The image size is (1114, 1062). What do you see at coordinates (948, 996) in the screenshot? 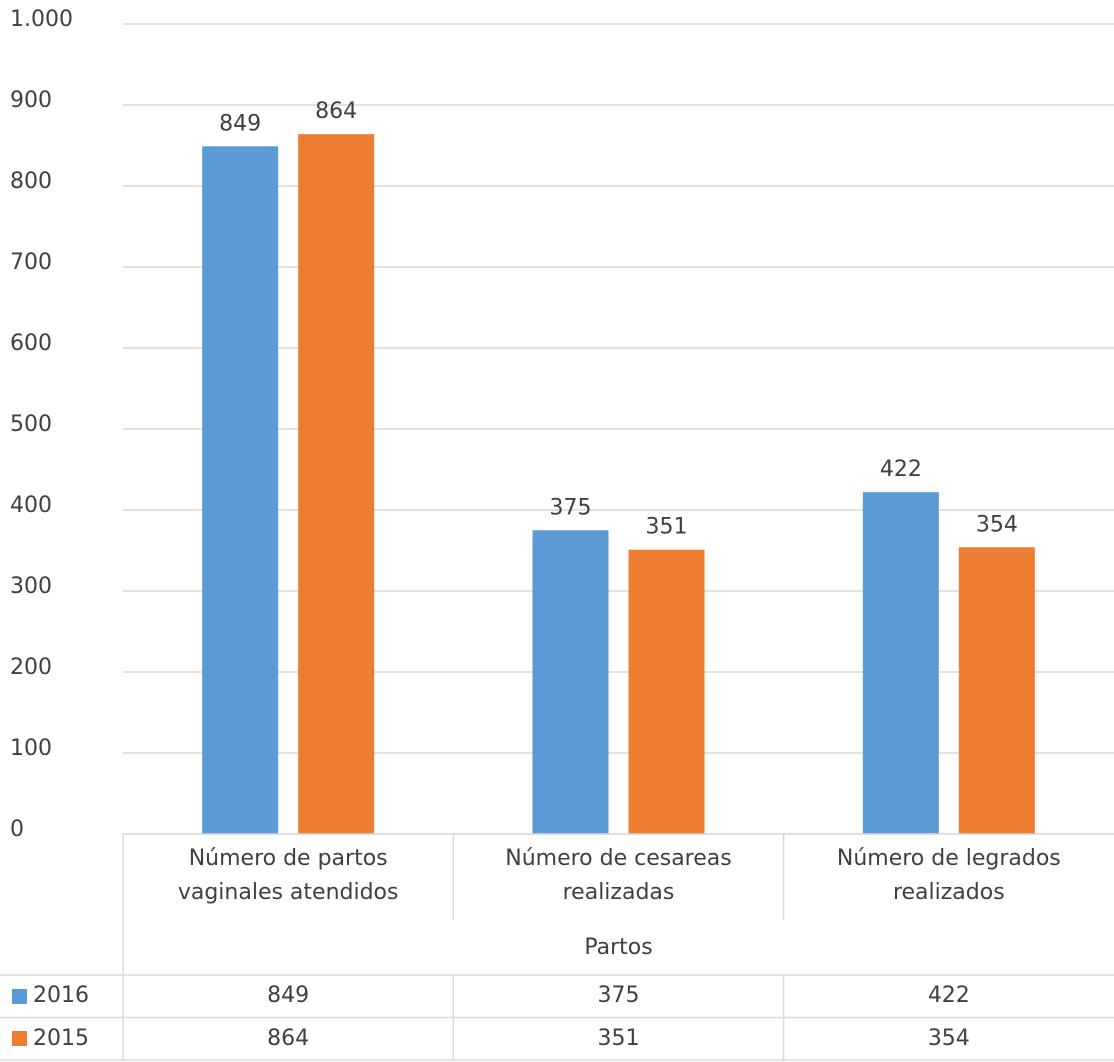
I see `table-value: 422` at bounding box center [948, 996].